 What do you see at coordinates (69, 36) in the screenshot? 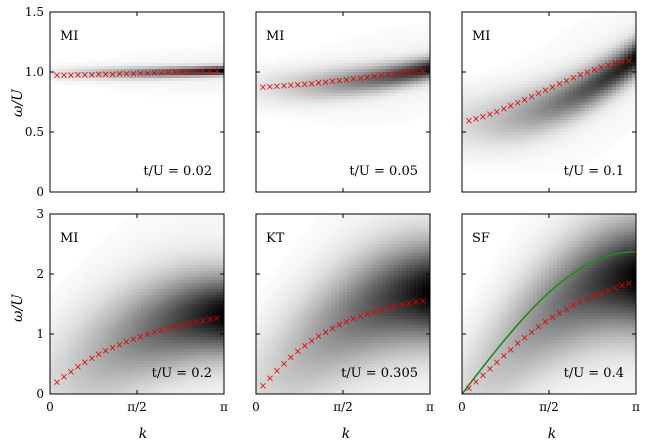
I see `phase-label: MI` at bounding box center [69, 36].